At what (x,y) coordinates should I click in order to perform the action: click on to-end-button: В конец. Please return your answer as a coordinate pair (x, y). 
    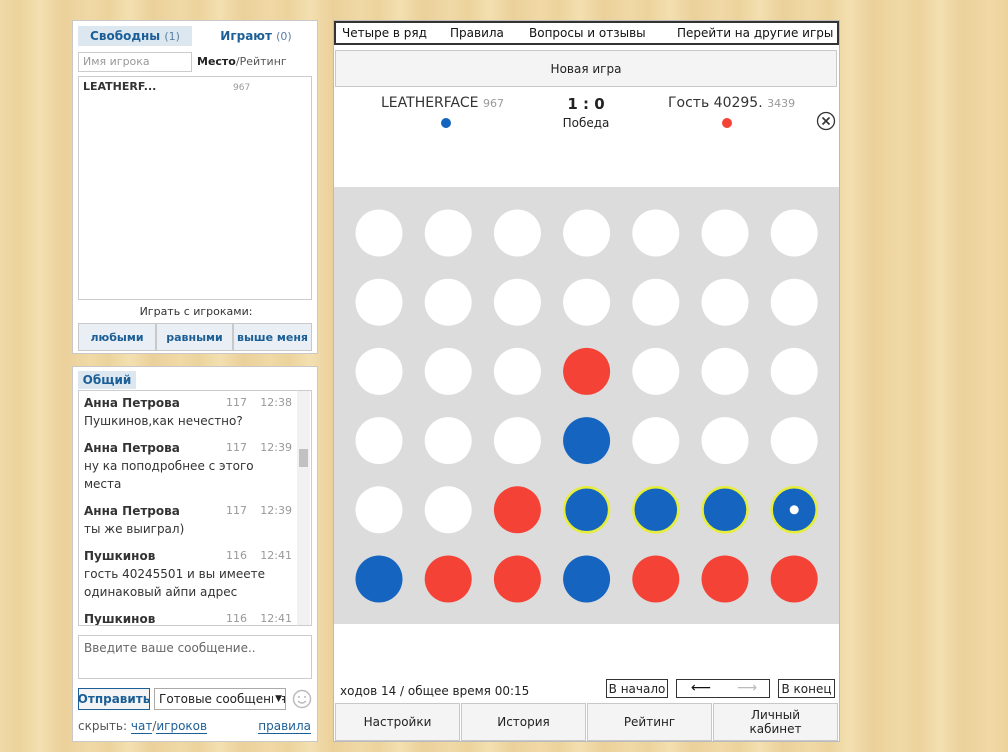
    Looking at the image, I should click on (806, 688).